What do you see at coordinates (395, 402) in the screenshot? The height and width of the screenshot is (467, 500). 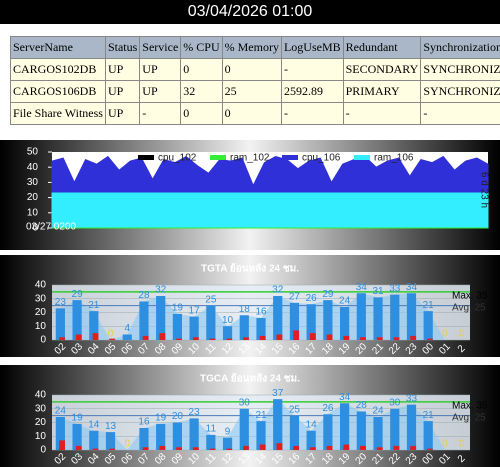 I see `value-label: 30` at bounding box center [395, 402].